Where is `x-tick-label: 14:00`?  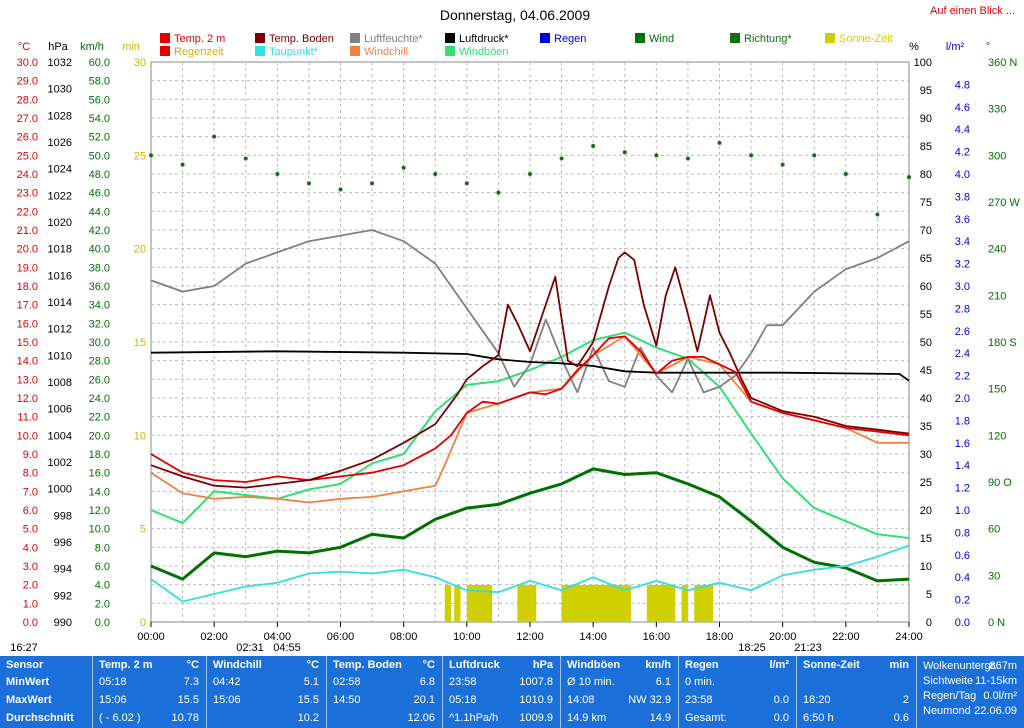
x-tick-label: 14:00 is located at coordinates (593, 637).